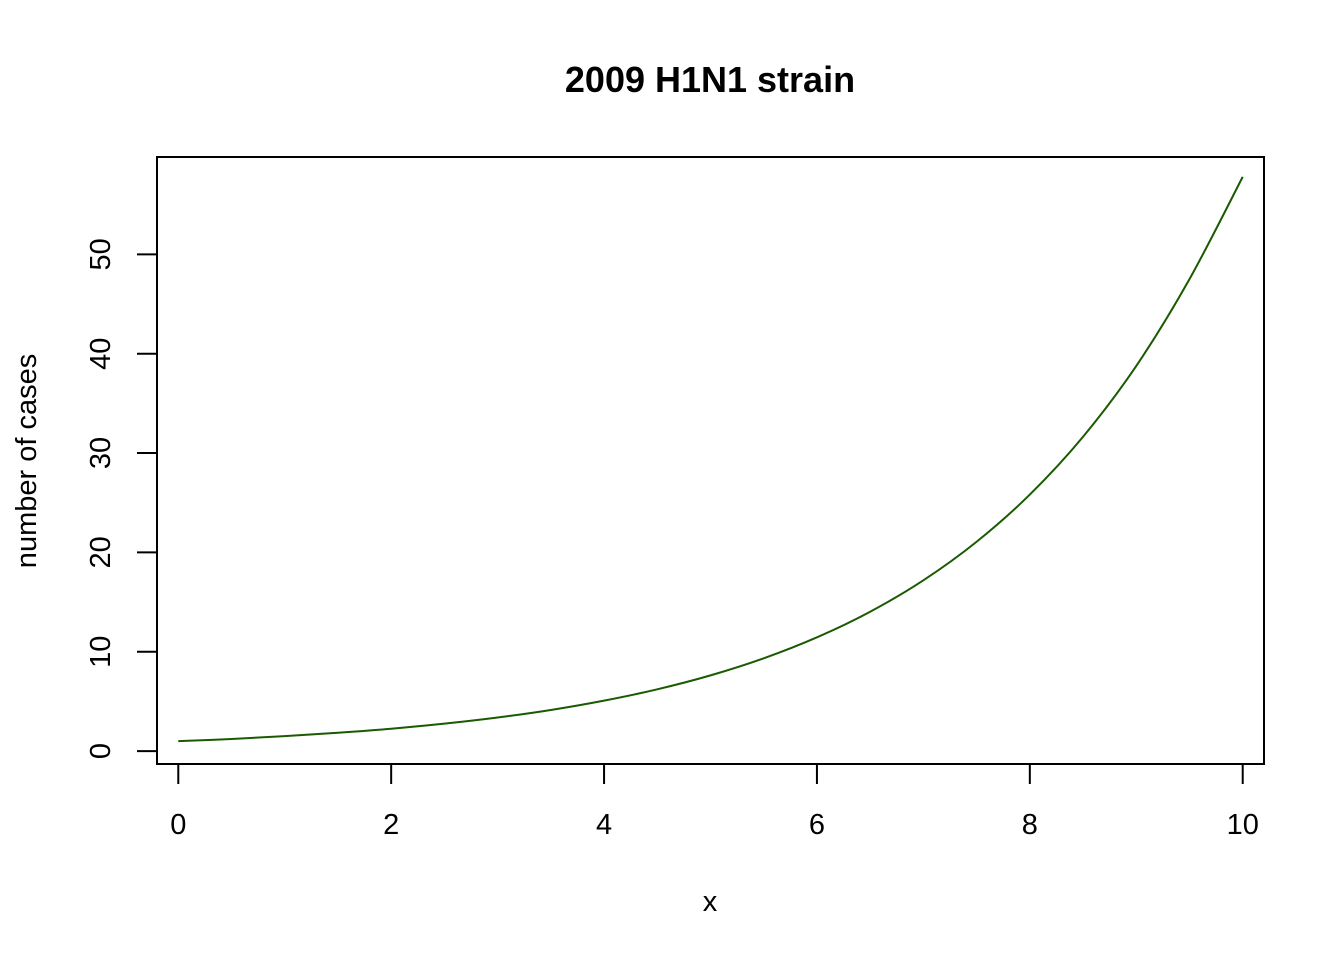 The image size is (1344, 960). I want to click on y-tick-label: 50, so click(101, 254).